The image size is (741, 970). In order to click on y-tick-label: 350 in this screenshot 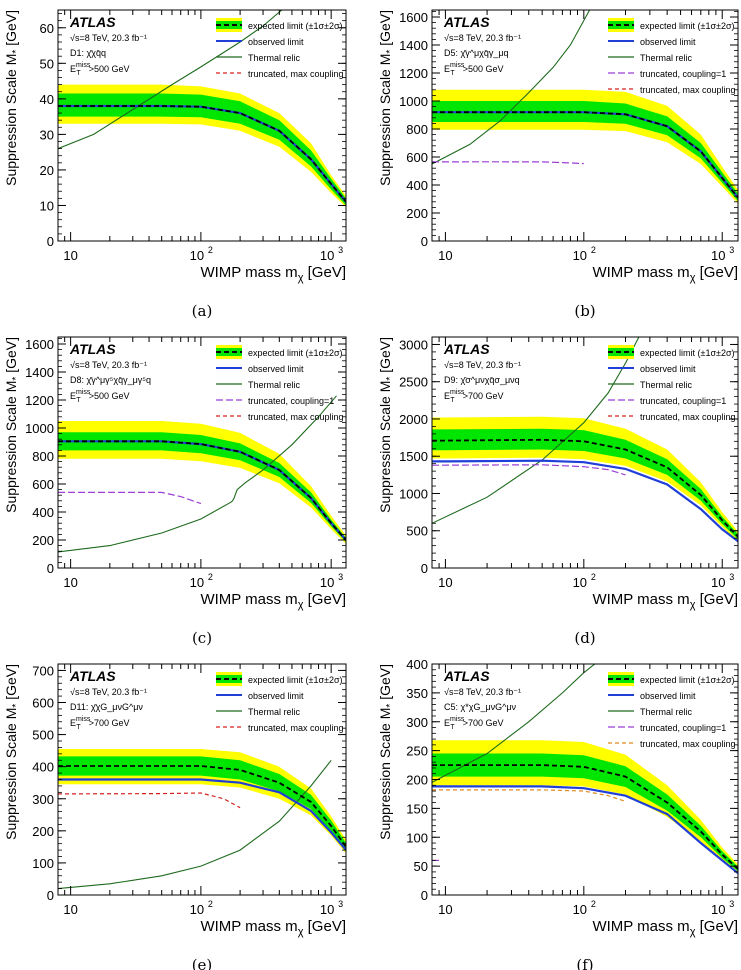, I will do `click(417, 693)`.